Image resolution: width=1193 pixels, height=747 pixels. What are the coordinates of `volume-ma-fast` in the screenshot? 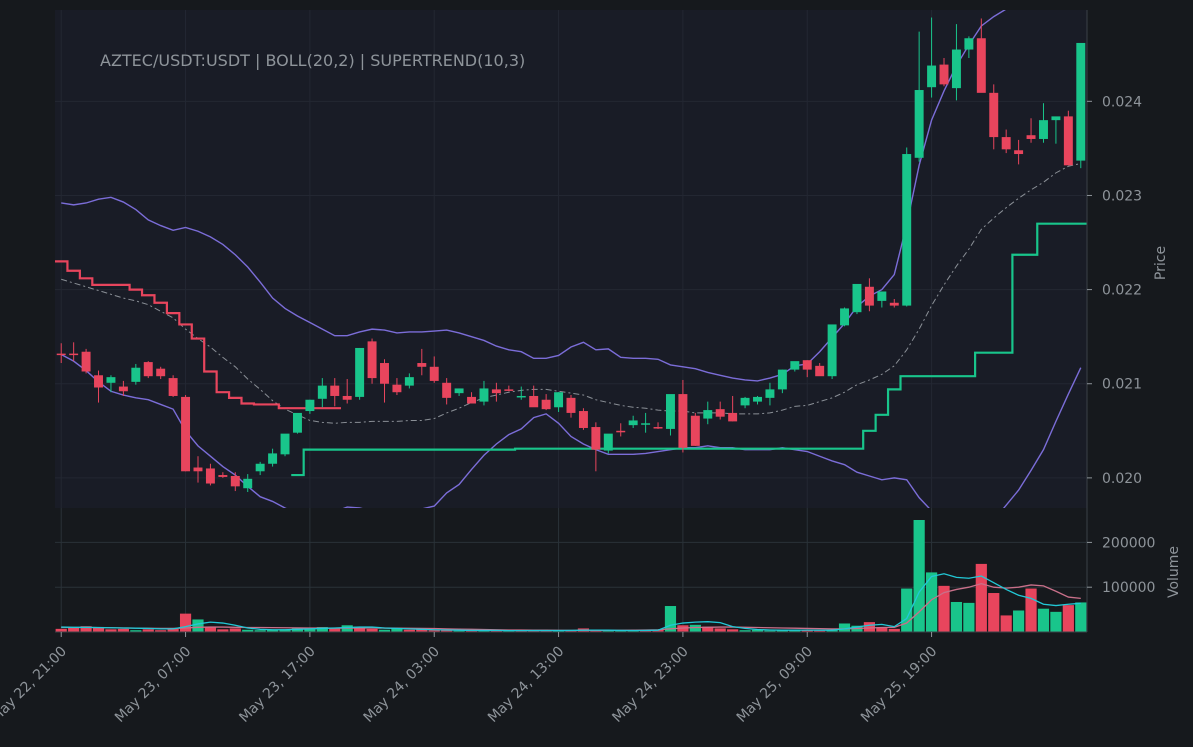 It's located at (571, 602).